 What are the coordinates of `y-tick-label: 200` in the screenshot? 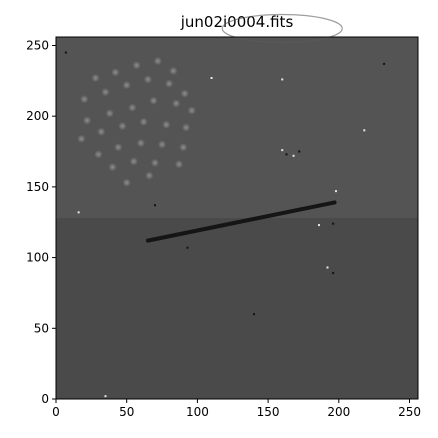 It's located at (37, 116).